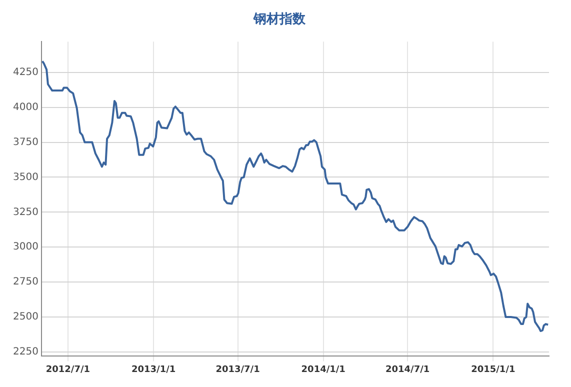 Image resolution: width=571 pixels, height=387 pixels. I want to click on y-tick-label: 3000, so click(25, 247).